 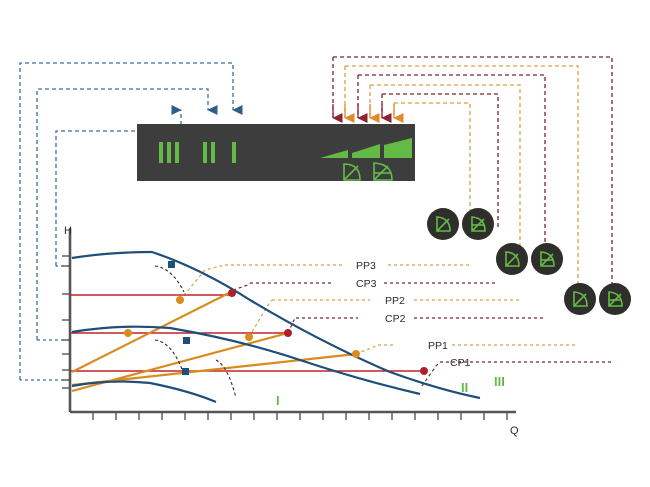 What do you see at coordinates (465, 387) in the screenshot?
I see `curve-label-II: II` at bounding box center [465, 387].